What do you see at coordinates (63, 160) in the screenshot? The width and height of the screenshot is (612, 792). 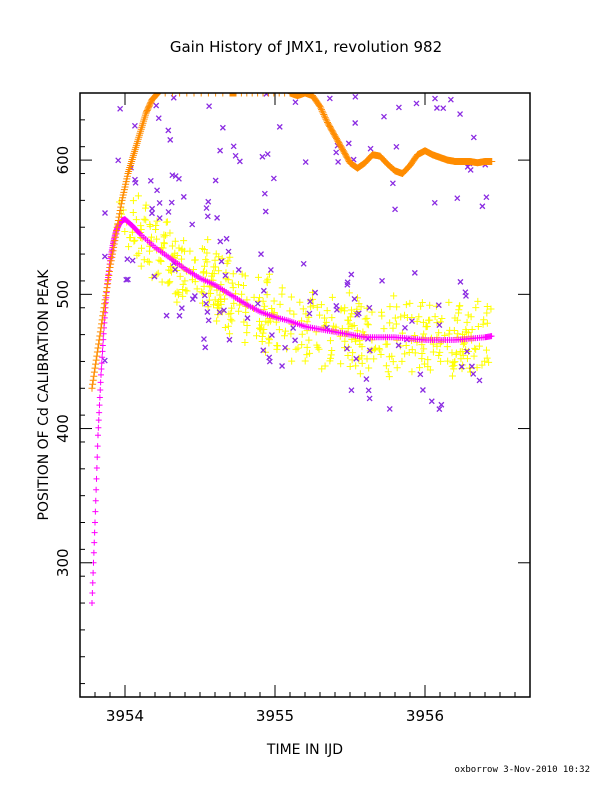 I see `y-tick-label: 600` at bounding box center [63, 160].